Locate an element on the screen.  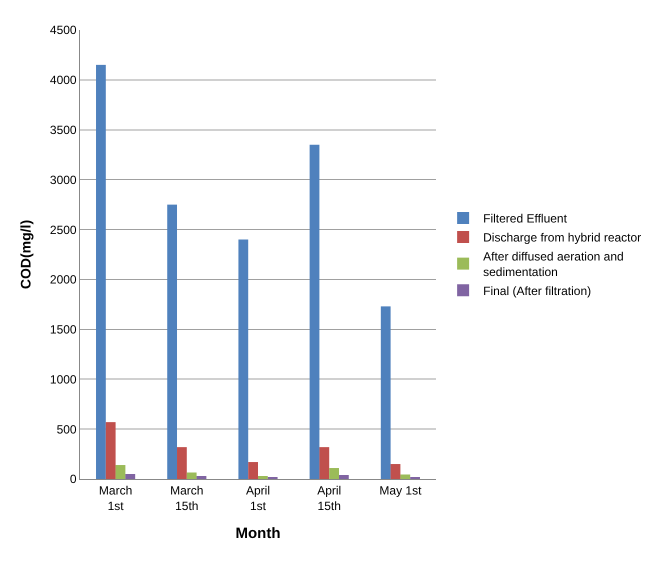
y-tick-label: 0 is located at coordinates (73, 479).